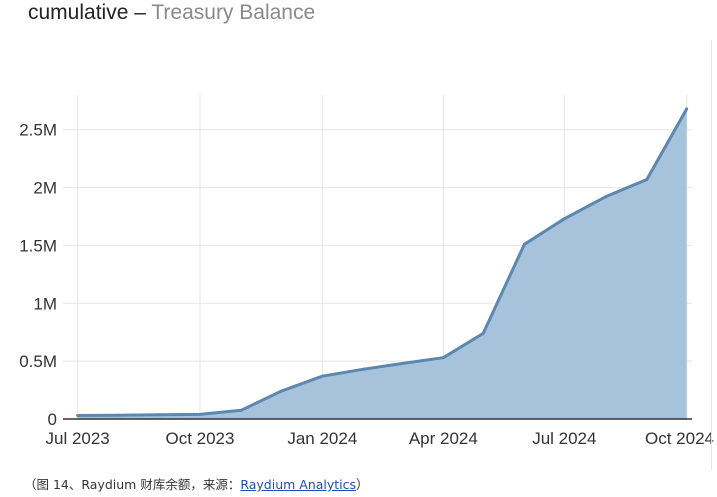 This screenshot has height=497, width=717. Describe the element at coordinates (711, 255) in the screenshot. I see `panel-right-border` at that location.